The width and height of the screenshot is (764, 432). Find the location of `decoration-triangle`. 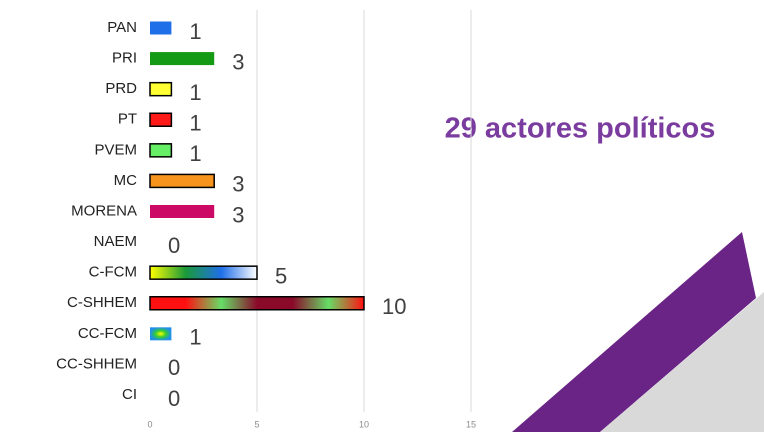

decoration-triangle is located at coordinates (682, 362).